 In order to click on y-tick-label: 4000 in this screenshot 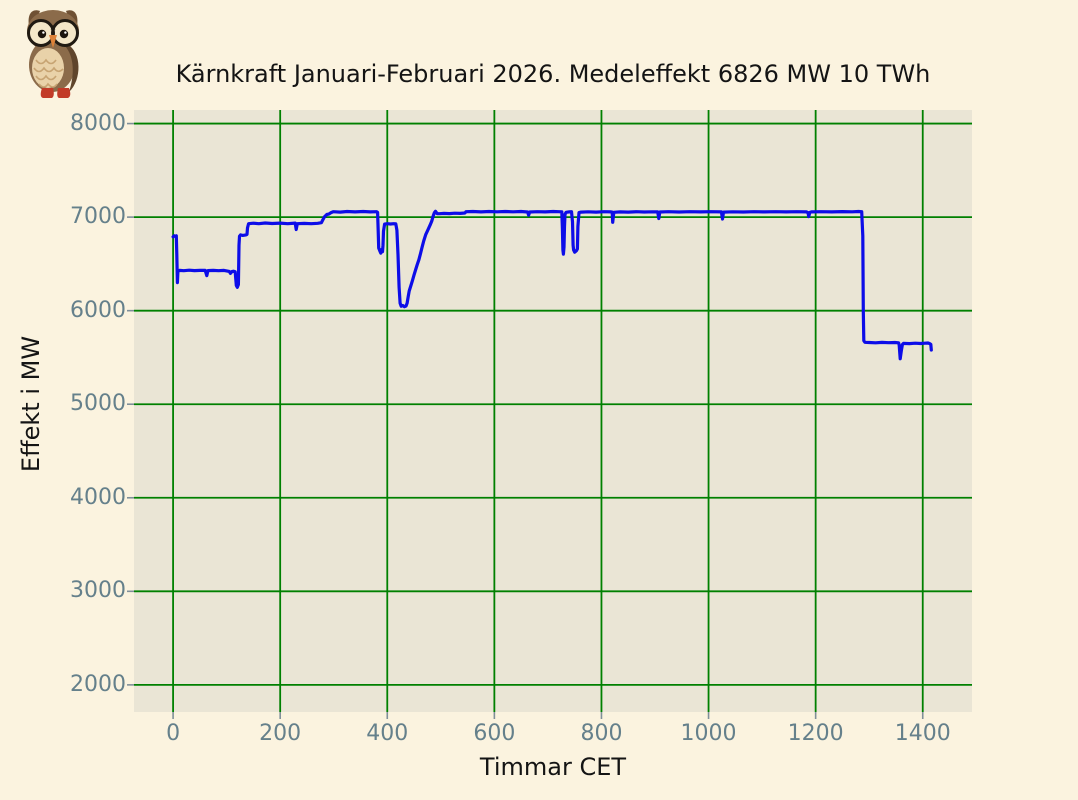, I will do `click(98, 497)`.